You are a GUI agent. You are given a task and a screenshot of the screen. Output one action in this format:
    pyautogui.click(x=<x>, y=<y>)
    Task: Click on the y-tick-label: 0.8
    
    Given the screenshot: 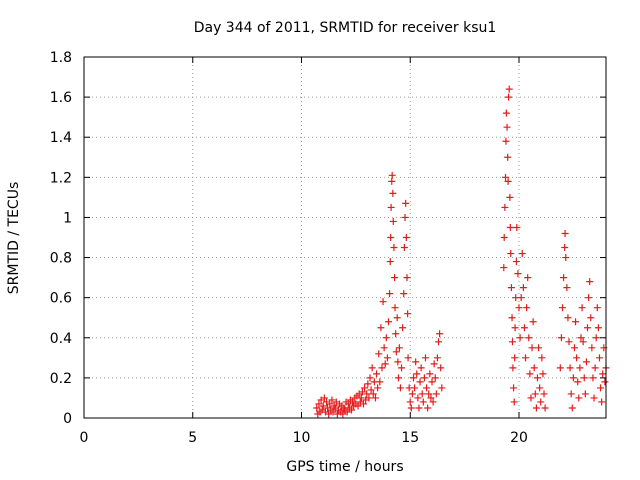 What is the action you would take?
    pyautogui.click(x=61, y=259)
    